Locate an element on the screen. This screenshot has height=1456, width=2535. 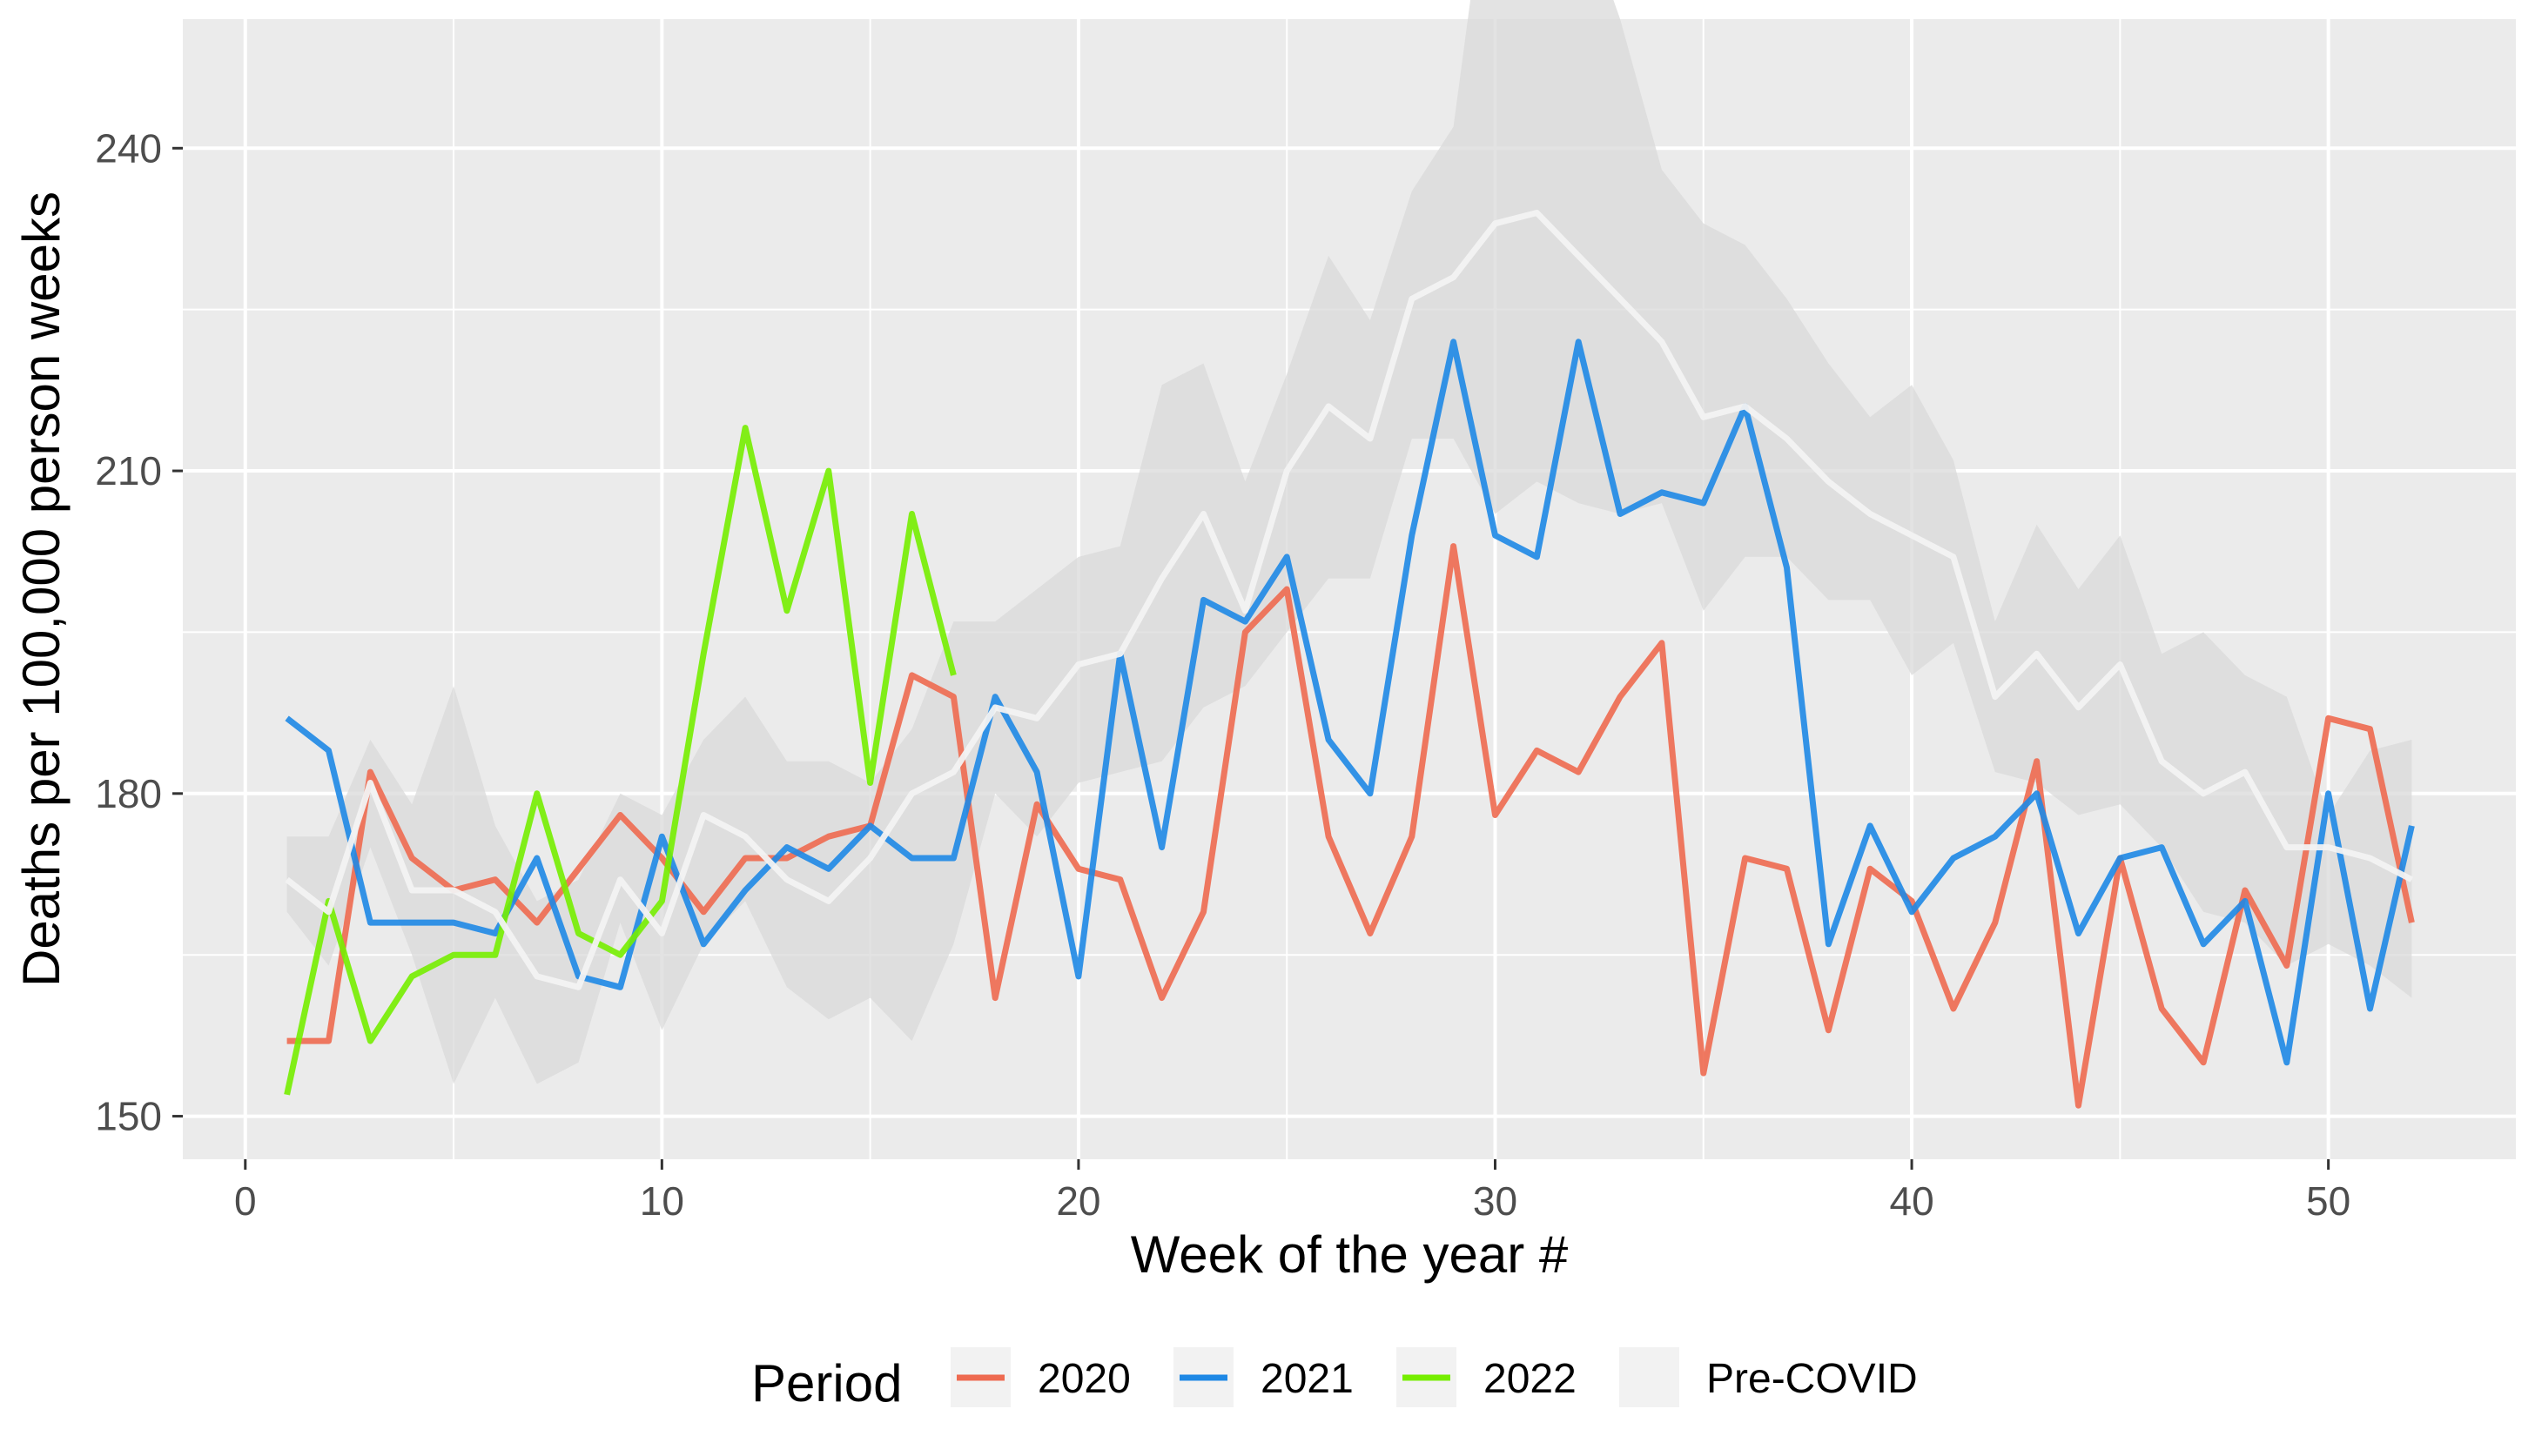
y-tick-label: 150 is located at coordinates (128, 1116).